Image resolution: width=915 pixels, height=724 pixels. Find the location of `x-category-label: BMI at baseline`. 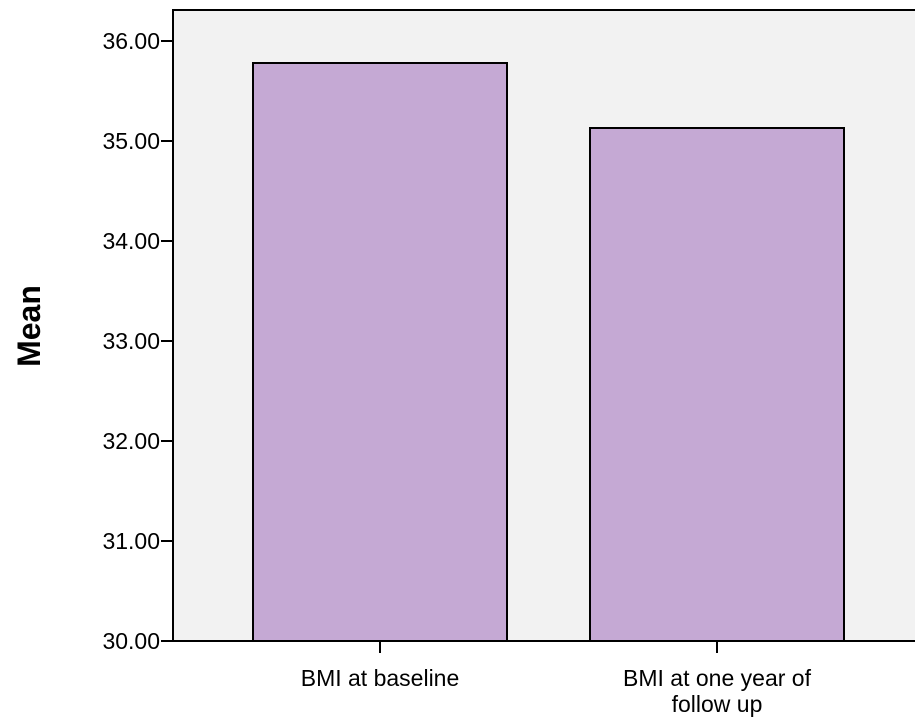

x-category-label: BMI at baseline is located at coordinates (380, 678).